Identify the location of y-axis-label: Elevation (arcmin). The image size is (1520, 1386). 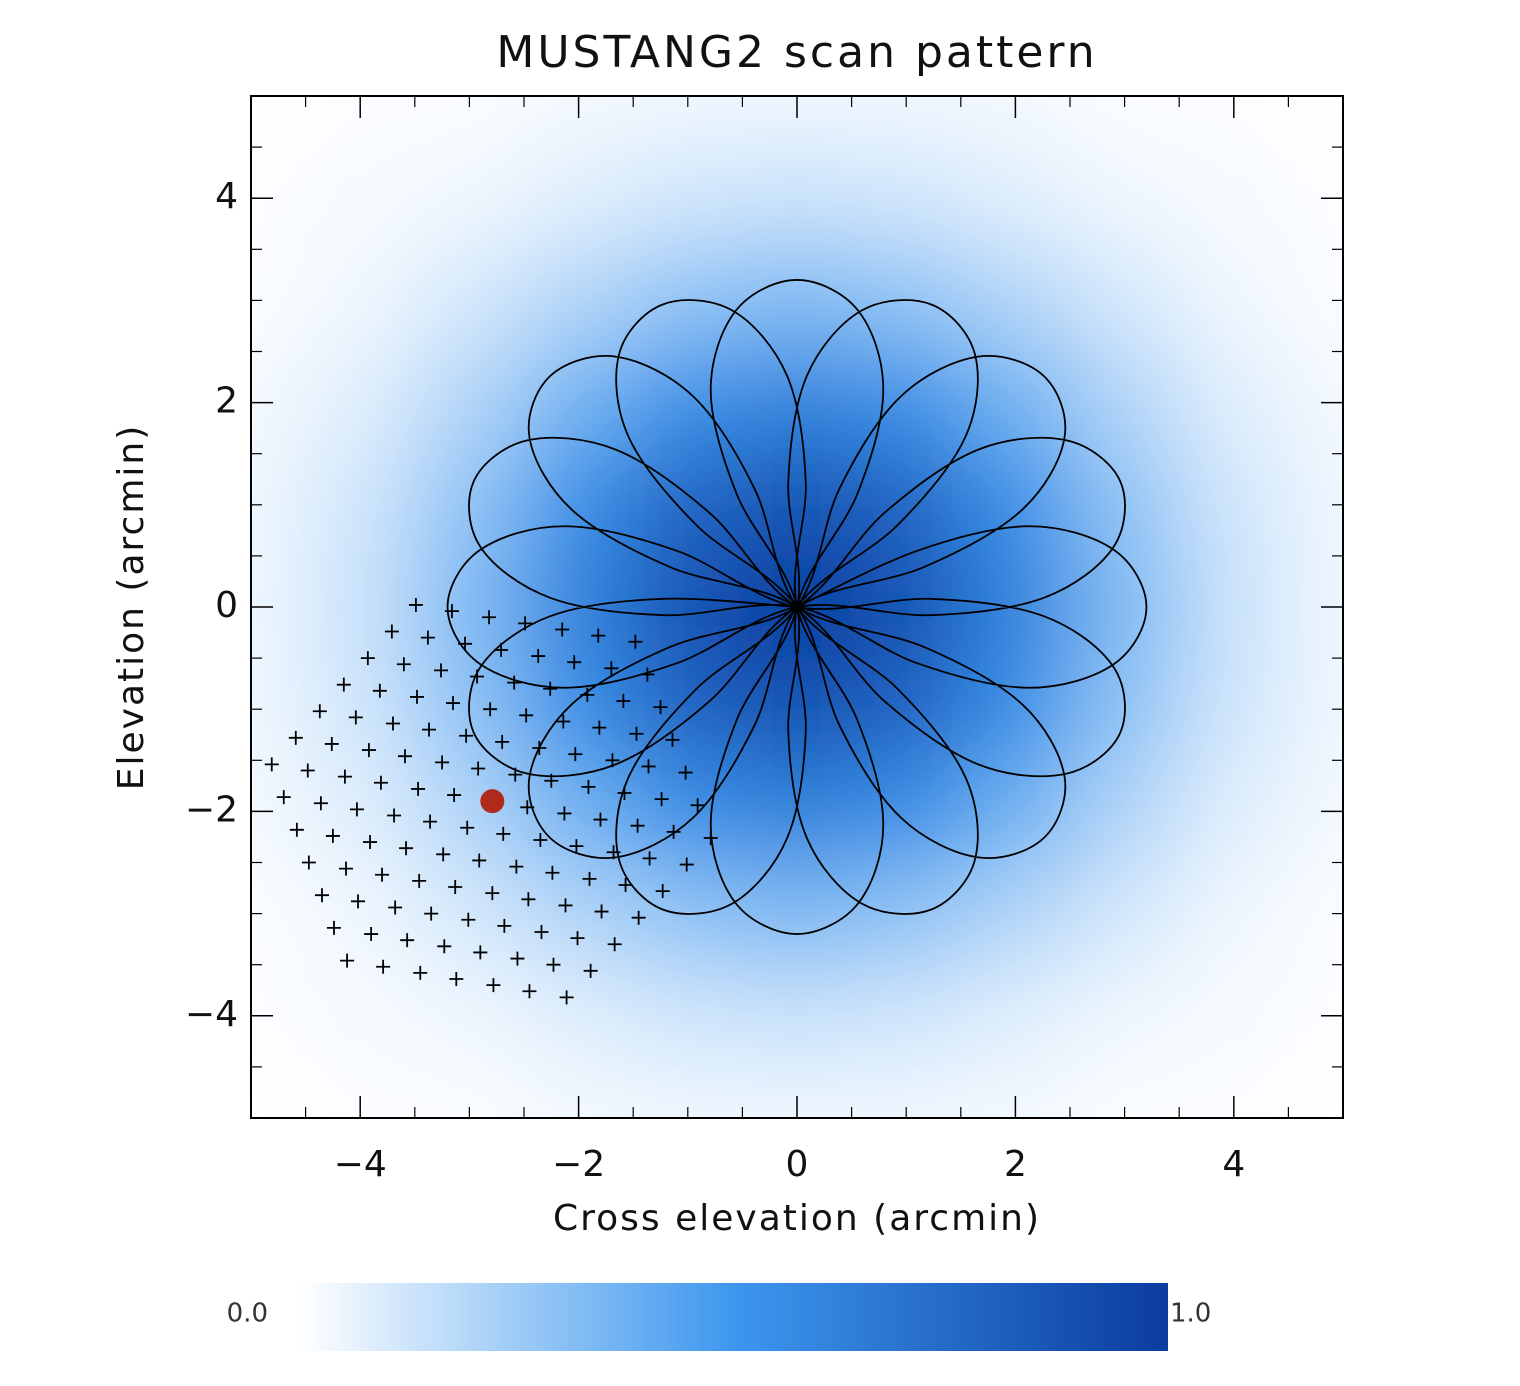
(131, 607).